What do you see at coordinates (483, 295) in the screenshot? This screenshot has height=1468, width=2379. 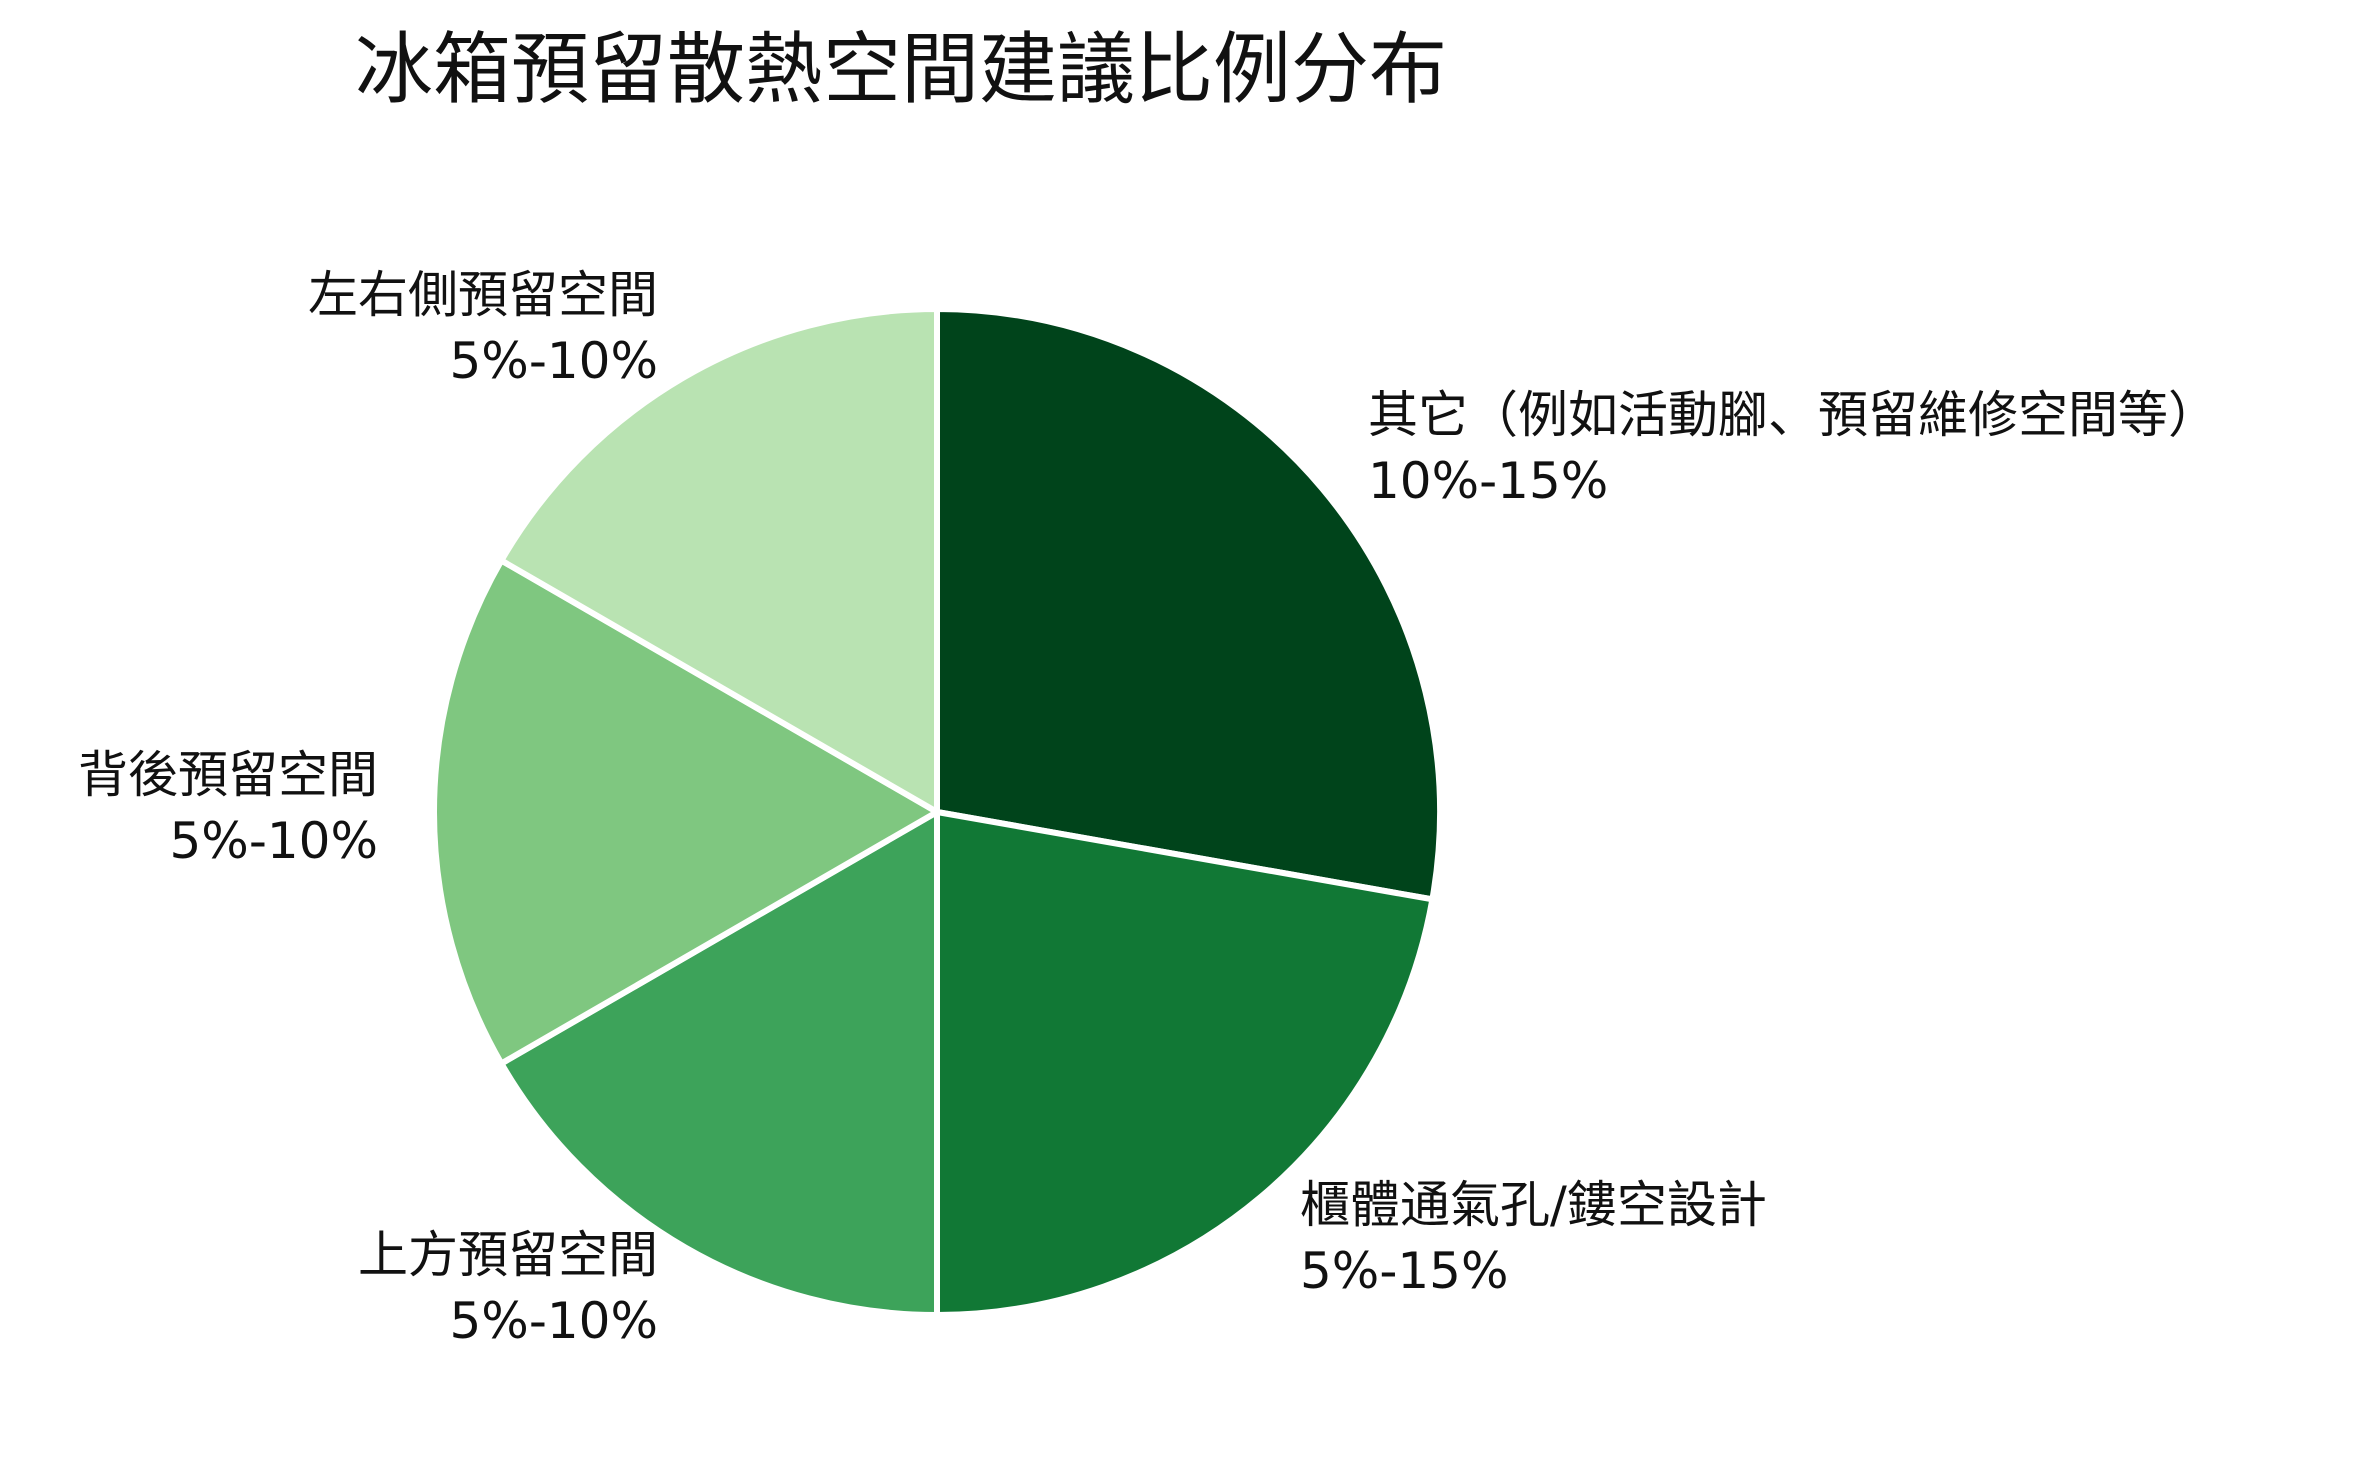 I see `slice-label-5: 左右側預留空間` at bounding box center [483, 295].